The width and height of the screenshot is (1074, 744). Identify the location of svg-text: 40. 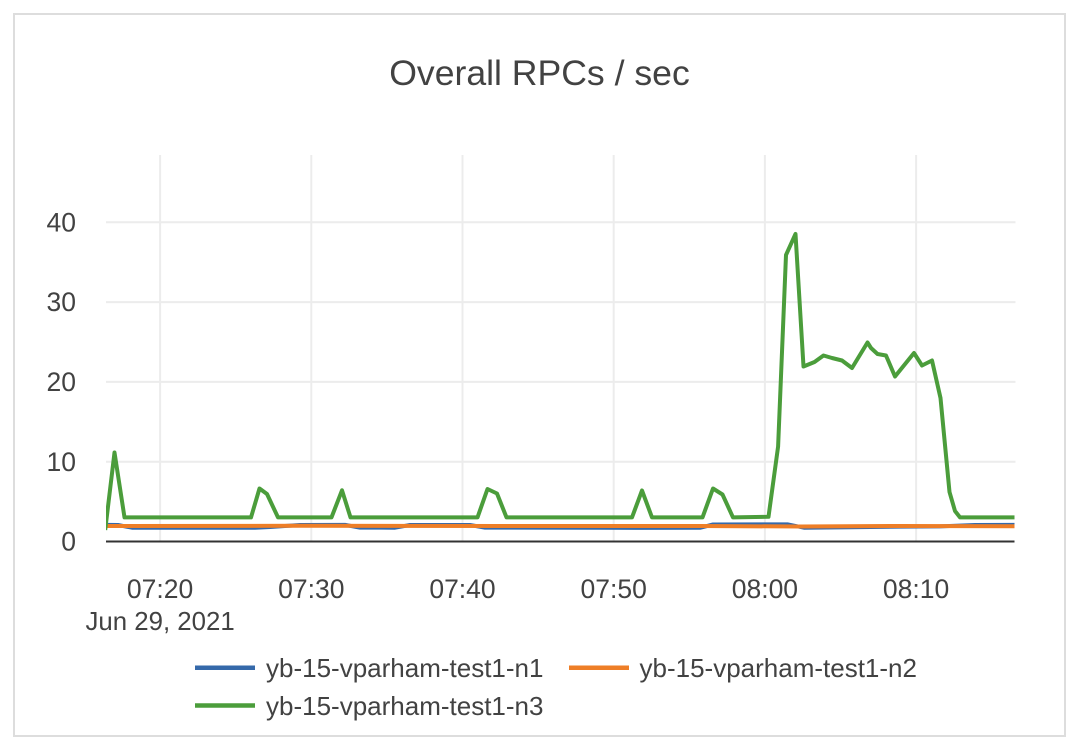
(61, 222).